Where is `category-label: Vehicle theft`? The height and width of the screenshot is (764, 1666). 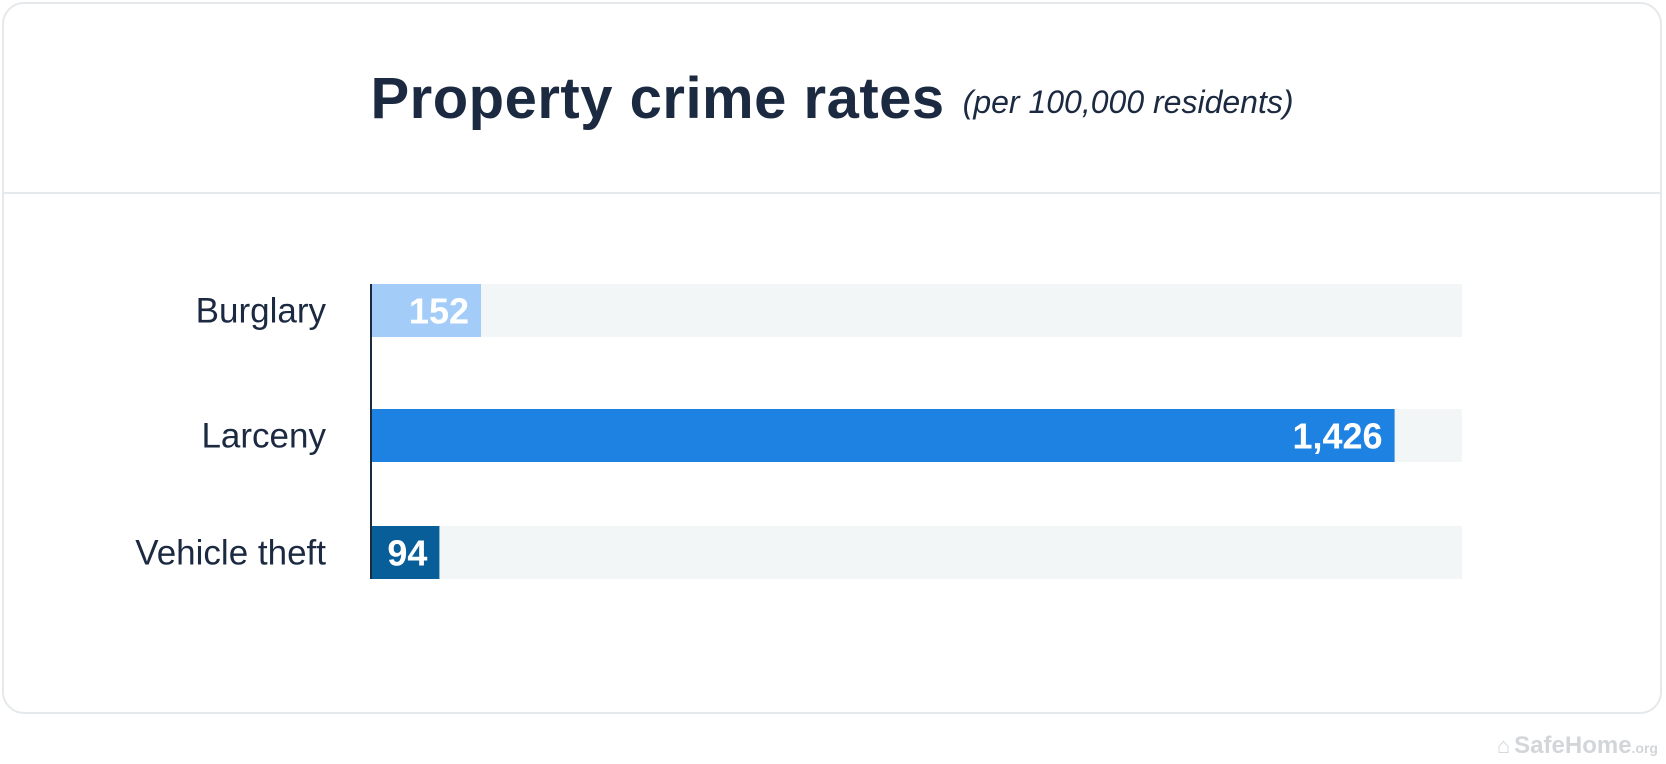 category-label: Vehicle theft is located at coordinates (230, 553).